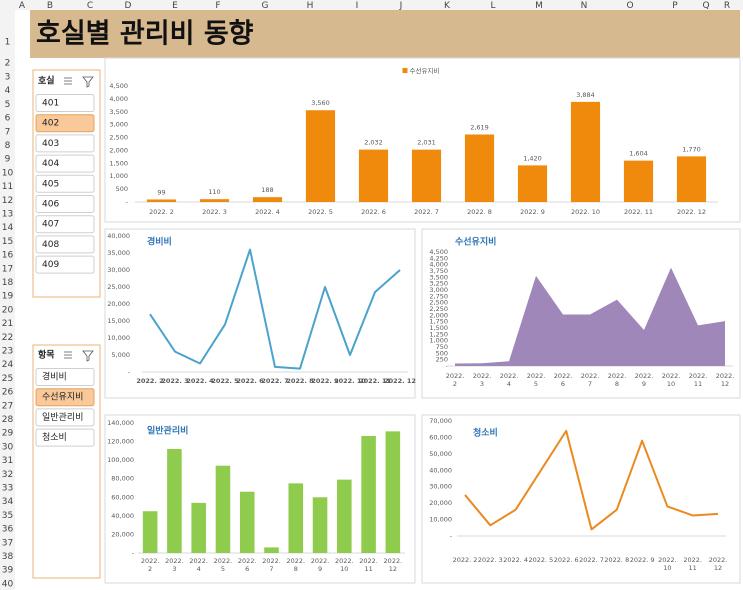 The height and width of the screenshot is (590, 743). What do you see at coordinates (8, 502) in the screenshot?
I see `row-header: 34` at bounding box center [8, 502].